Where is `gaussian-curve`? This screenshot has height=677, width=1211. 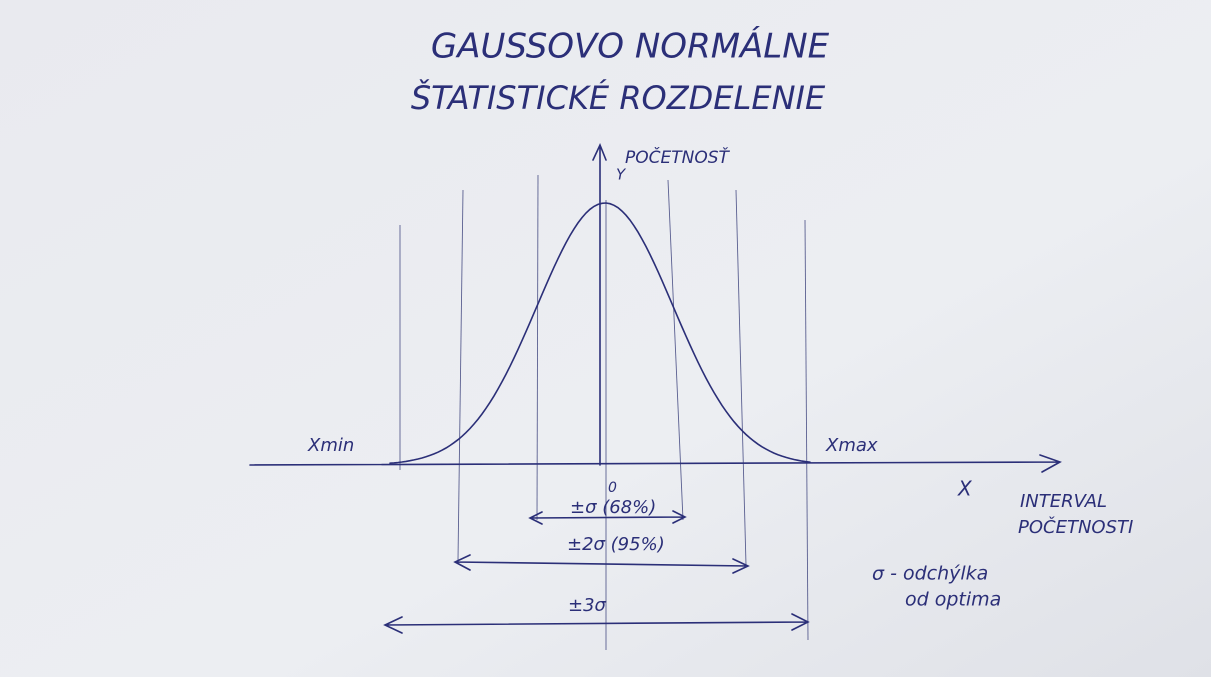
gaussian-curve is located at coordinates (600, 333).